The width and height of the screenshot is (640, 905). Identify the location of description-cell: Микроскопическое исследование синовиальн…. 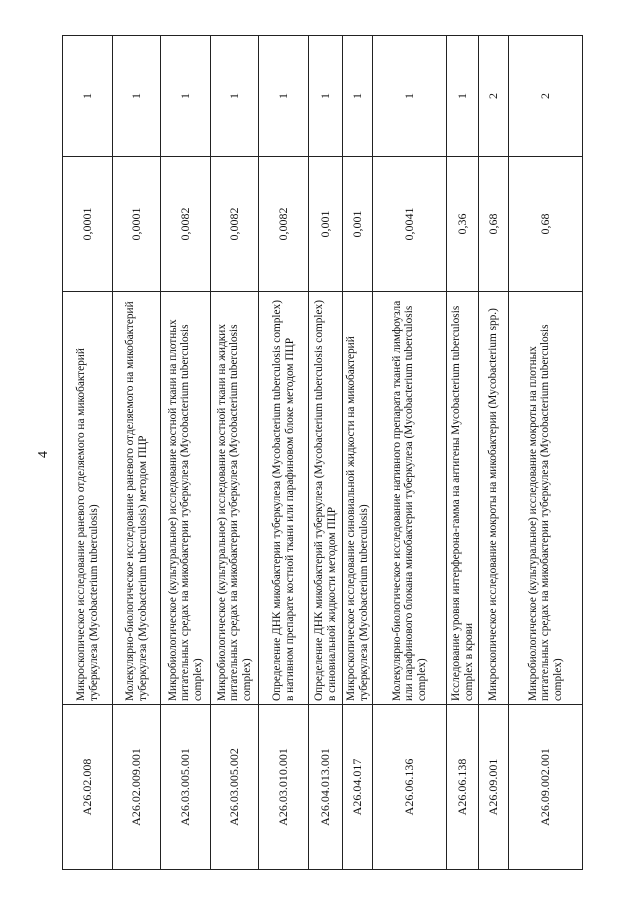
(357, 498).